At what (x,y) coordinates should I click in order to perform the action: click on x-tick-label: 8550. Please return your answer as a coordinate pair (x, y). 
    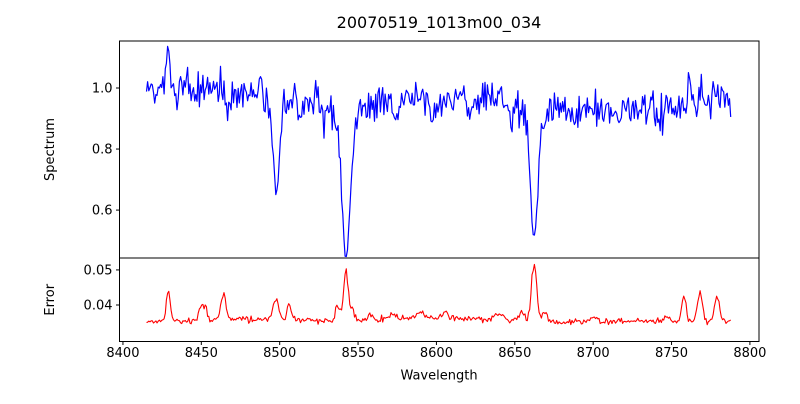
    Looking at the image, I should click on (358, 353).